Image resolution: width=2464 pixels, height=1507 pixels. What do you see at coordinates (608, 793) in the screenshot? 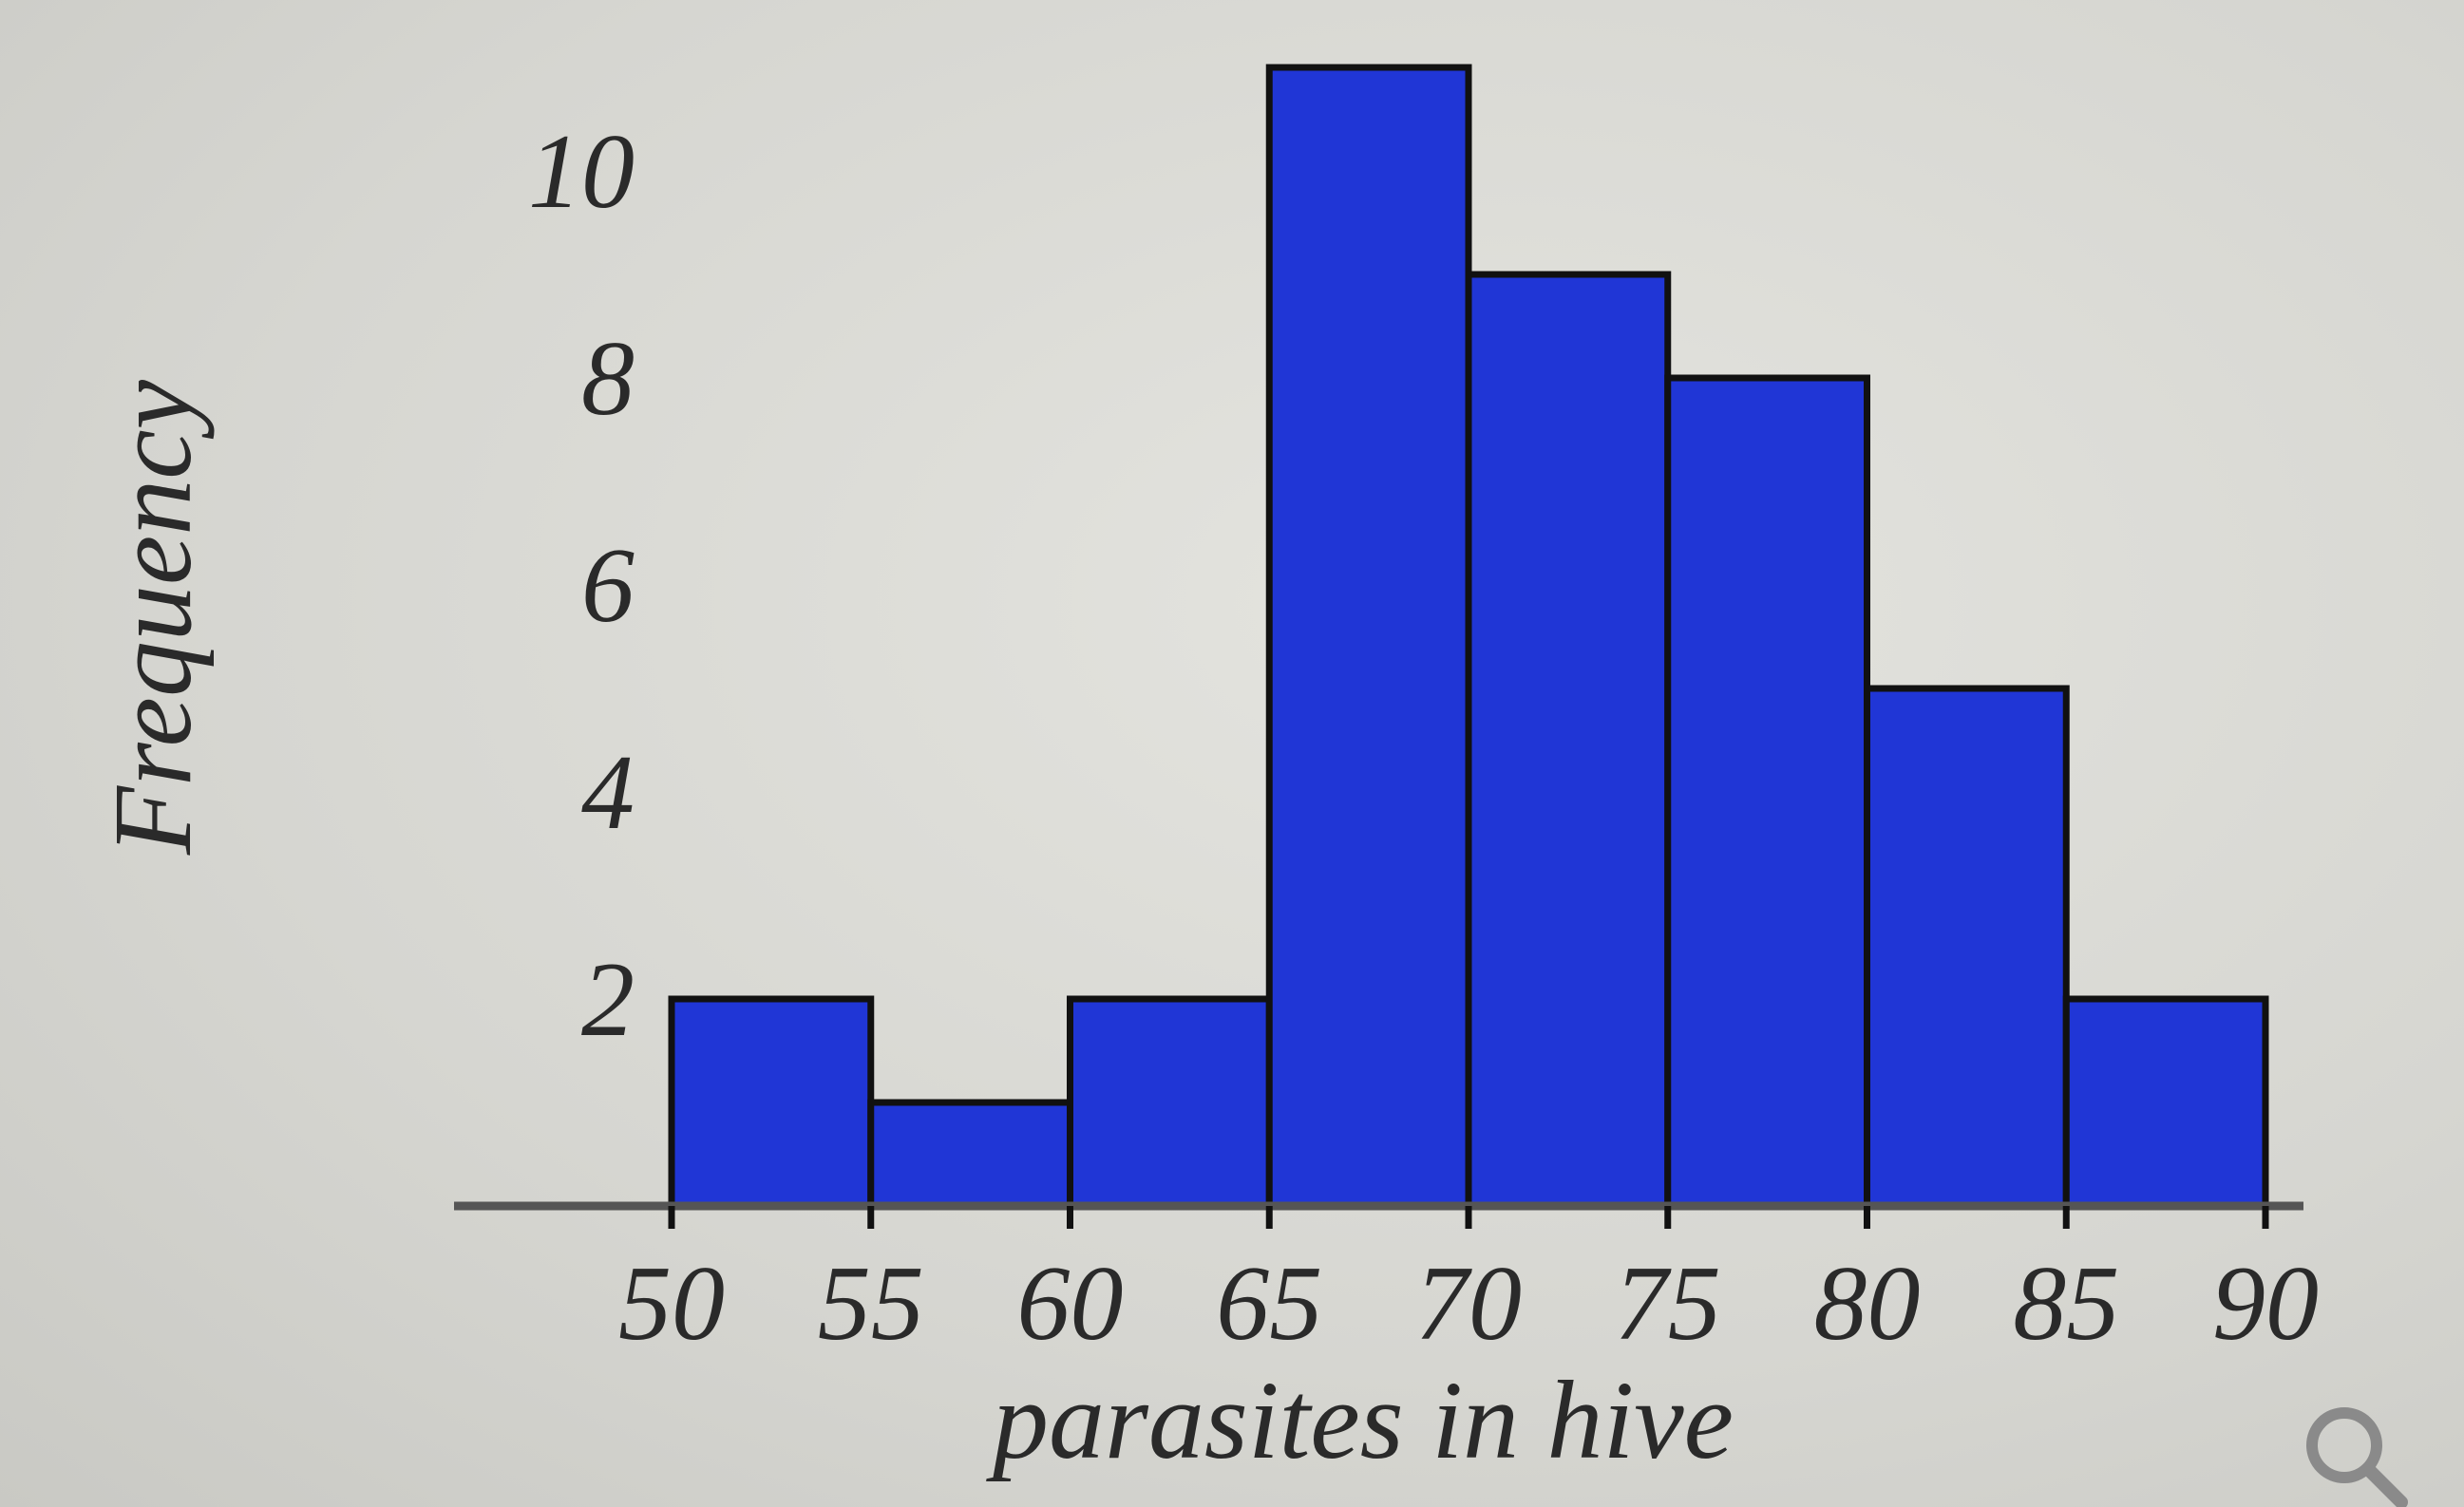
I see `y-tick-label: 4` at bounding box center [608, 793].